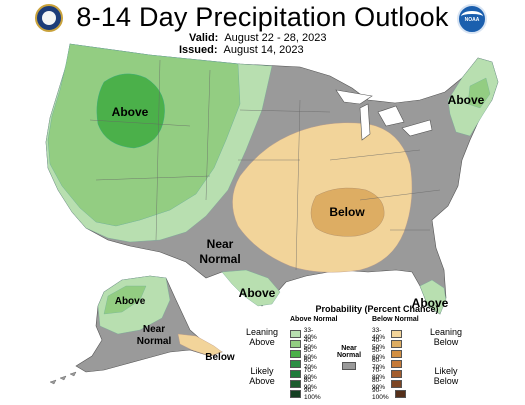 This screenshot has width=525, height=405. Describe the element at coordinates (379, 334) in the screenshot. I see `legend-below-bin-label: 33-40%` at that location.